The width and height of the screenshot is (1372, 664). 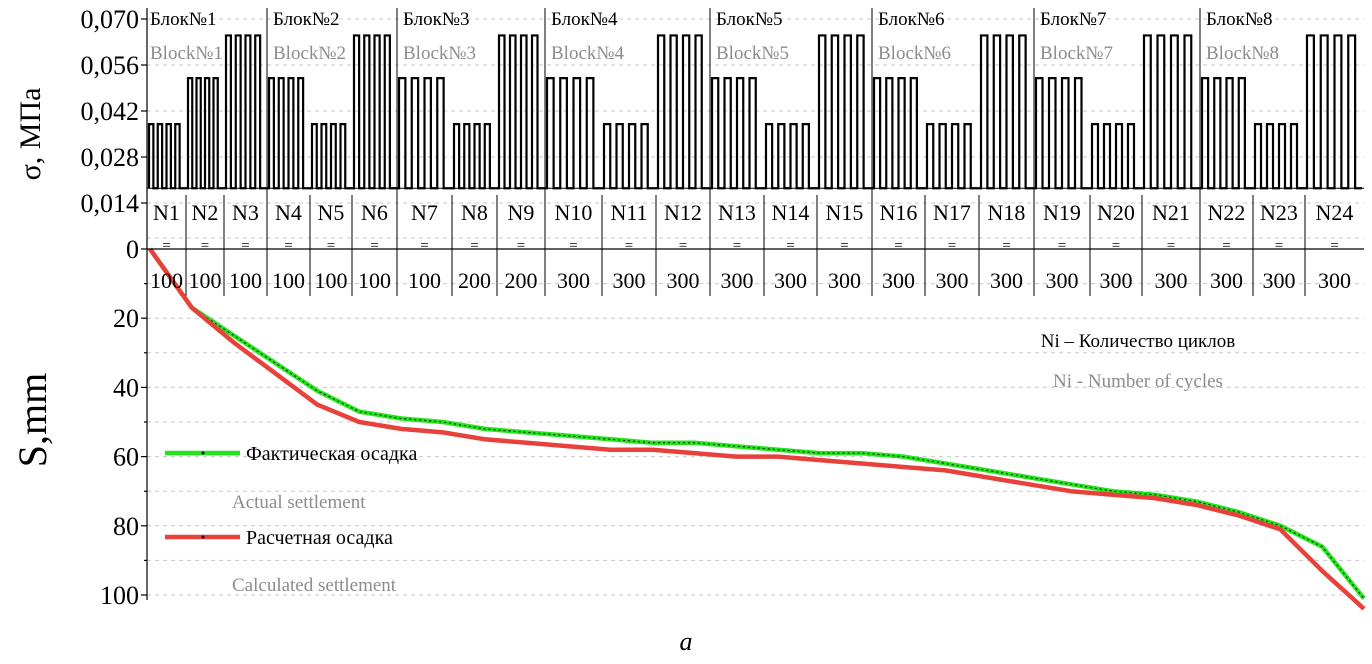 What do you see at coordinates (110, 203) in the screenshot?
I see `sigma-tick-label: 0,014` at bounding box center [110, 203].